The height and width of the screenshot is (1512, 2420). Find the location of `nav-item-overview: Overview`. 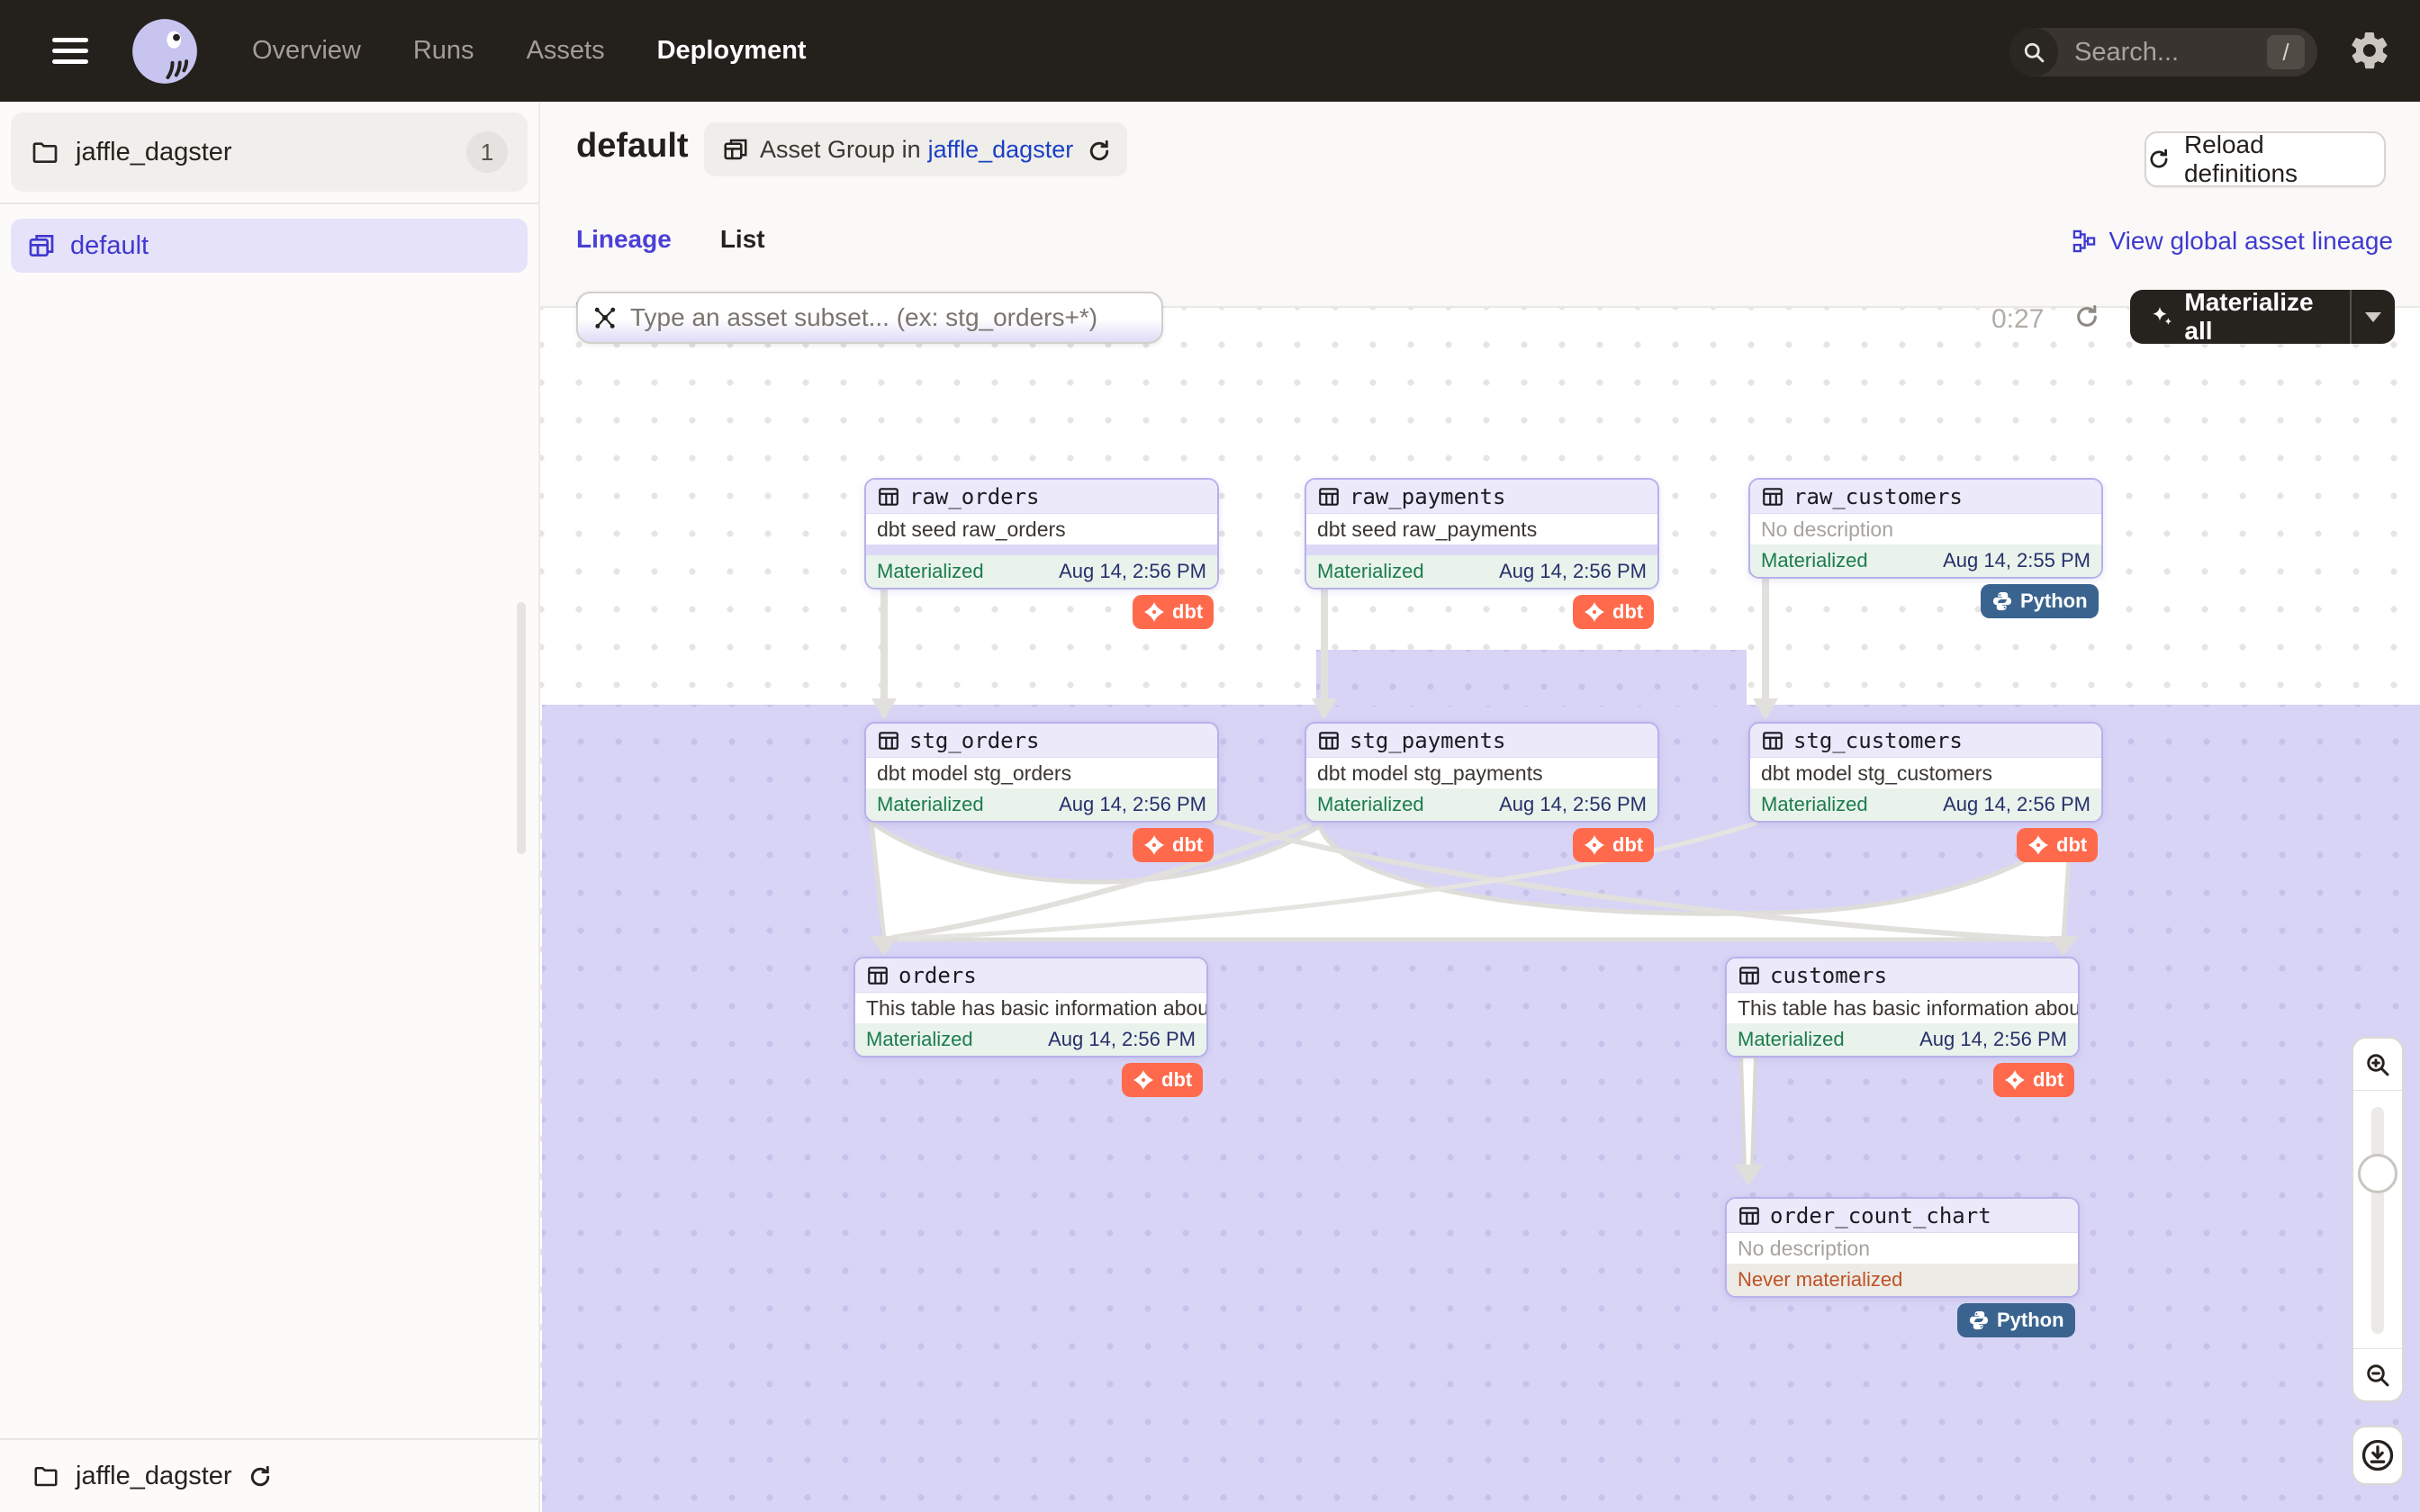

nav-item-overview: Overview is located at coordinates (306, 51).